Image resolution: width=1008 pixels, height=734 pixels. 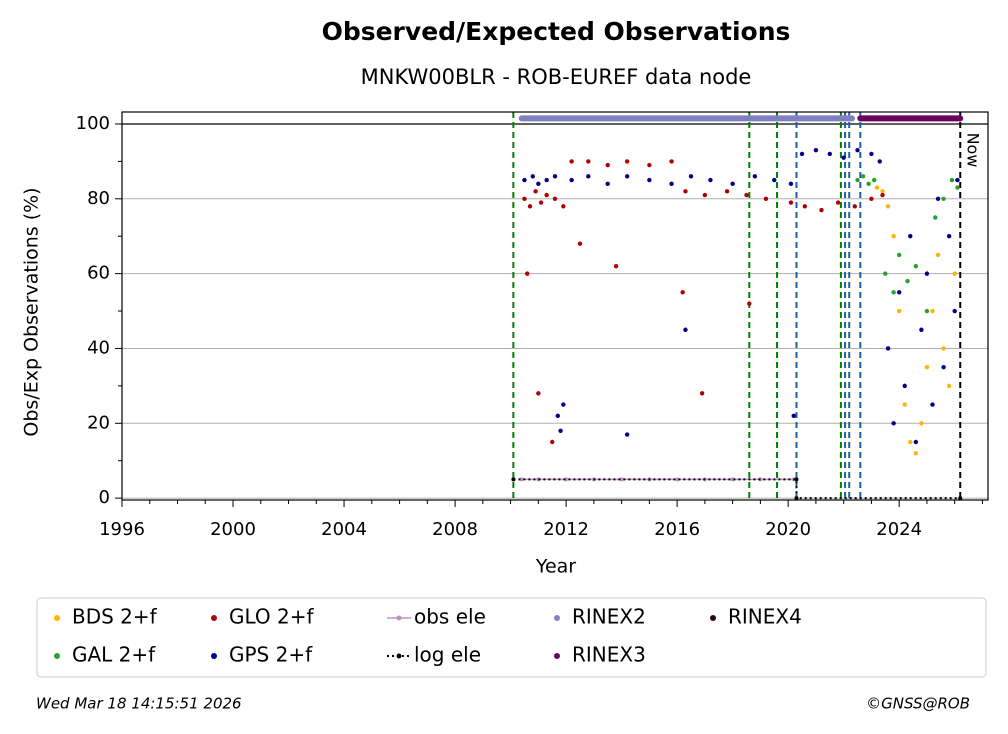 I want to click on legend-label: log ele, so click(x=447, y=655).